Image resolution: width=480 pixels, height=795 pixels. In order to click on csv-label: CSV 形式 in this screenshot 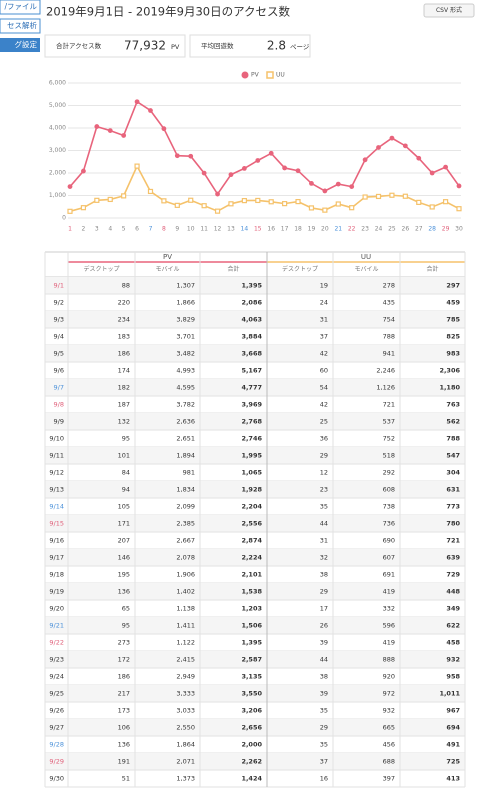, I will do `click(449, 10)`.